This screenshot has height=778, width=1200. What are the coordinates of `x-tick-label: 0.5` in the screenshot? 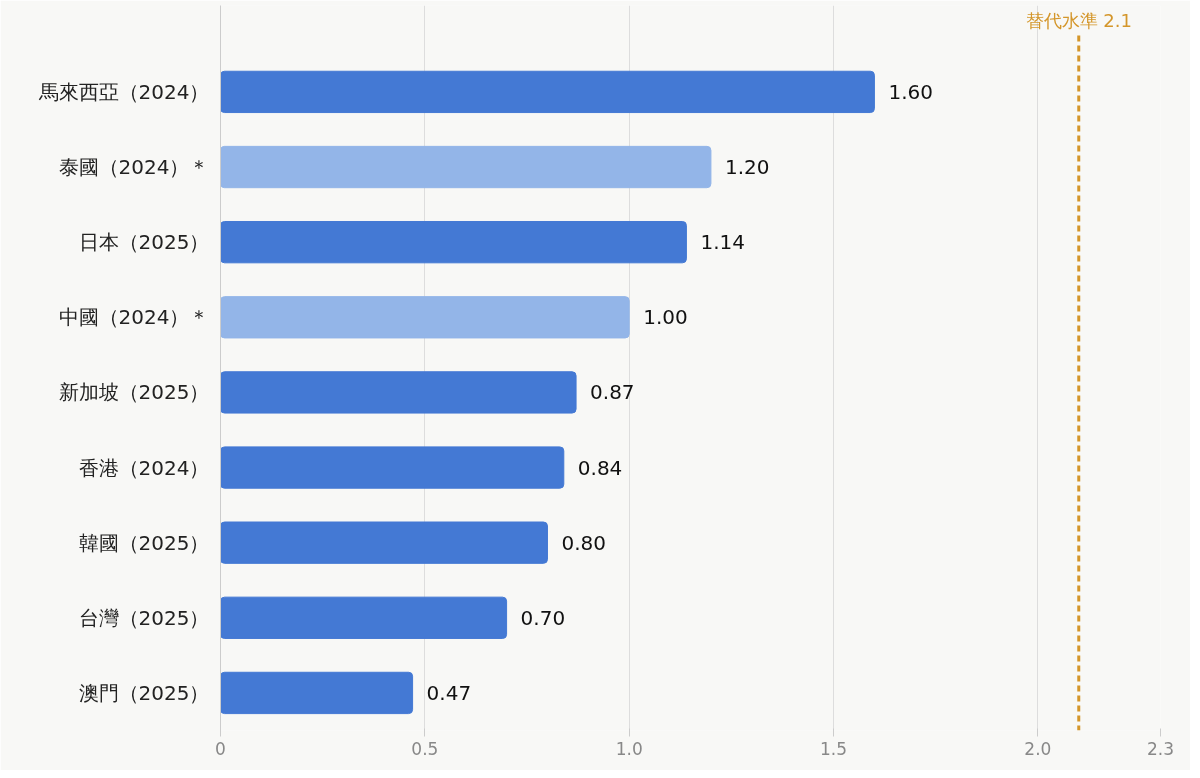 It's located at (425, 748).